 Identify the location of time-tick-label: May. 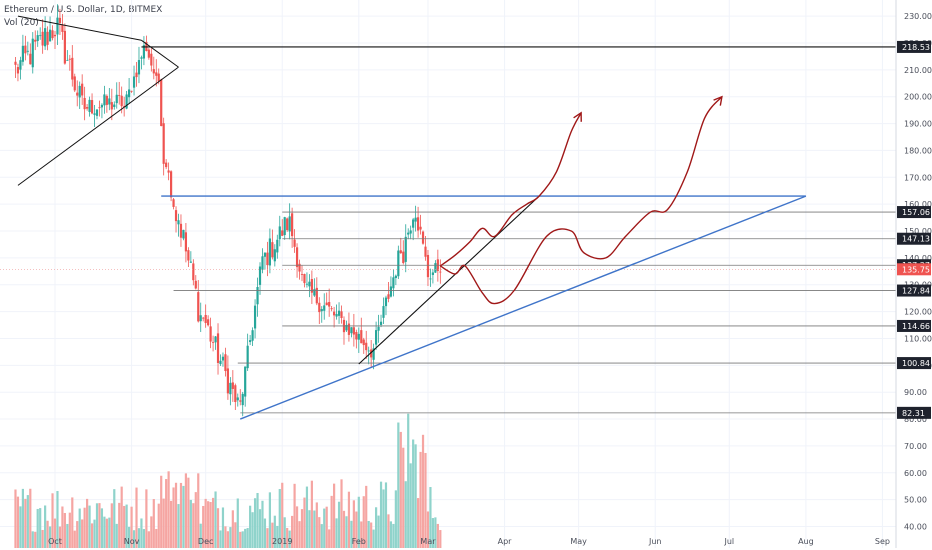
(578, 541).